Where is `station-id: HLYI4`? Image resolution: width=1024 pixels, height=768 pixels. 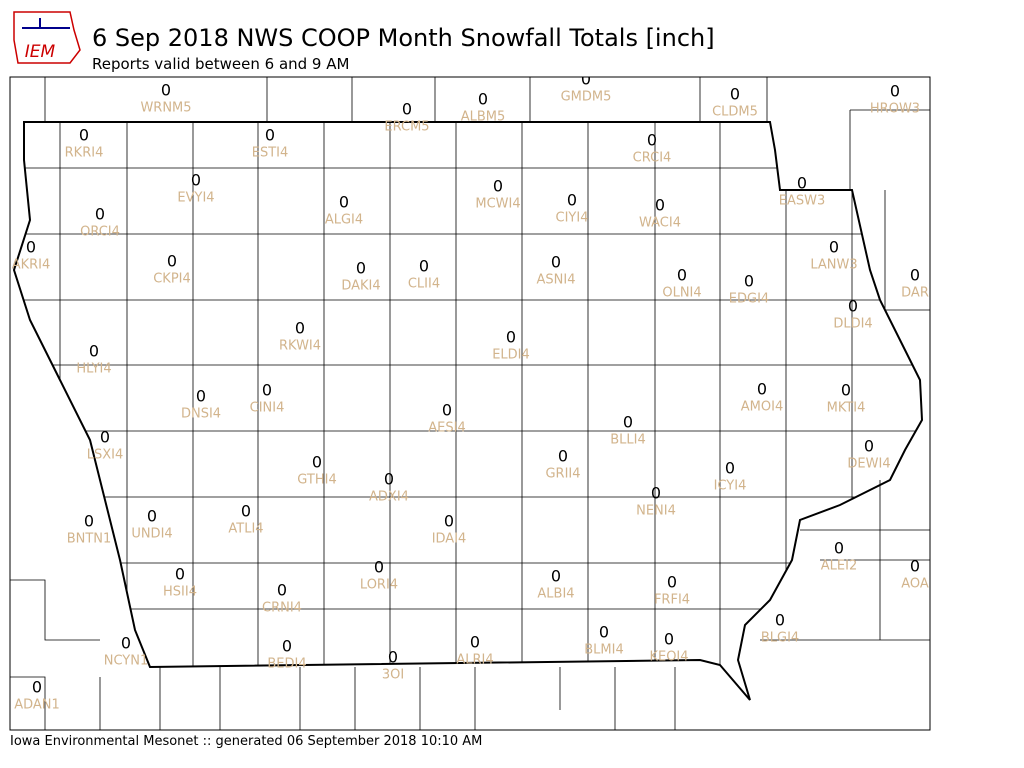
station-id: HLYI4 is located at coordinates (93, 369).